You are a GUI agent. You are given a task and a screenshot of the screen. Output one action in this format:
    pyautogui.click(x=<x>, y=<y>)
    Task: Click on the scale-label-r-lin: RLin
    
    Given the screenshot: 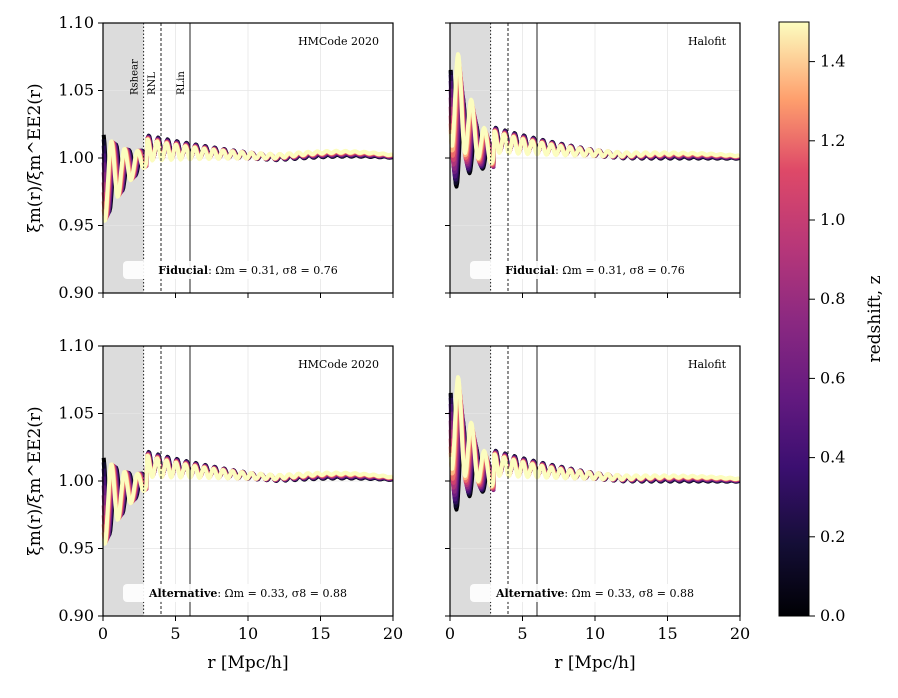 What is the action you would take?
    pyautogui.click(x=181, y=83)
    